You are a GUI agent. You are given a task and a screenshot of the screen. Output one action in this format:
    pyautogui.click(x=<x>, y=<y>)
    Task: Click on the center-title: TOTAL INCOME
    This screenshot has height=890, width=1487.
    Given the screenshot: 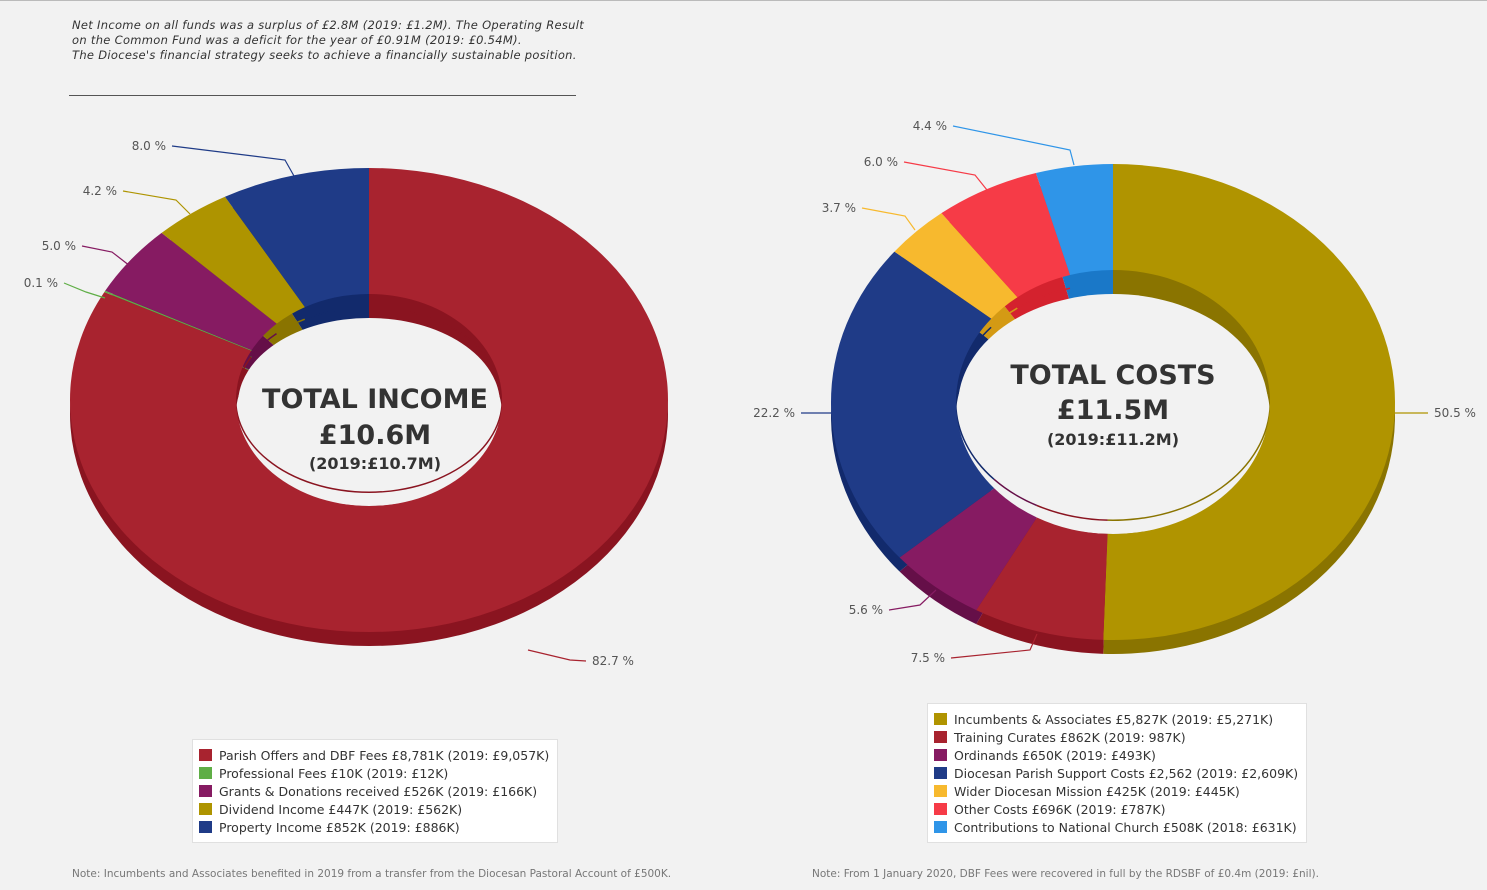 What is the action you would take?
    pyautogui.click(x=375, y=399)
    